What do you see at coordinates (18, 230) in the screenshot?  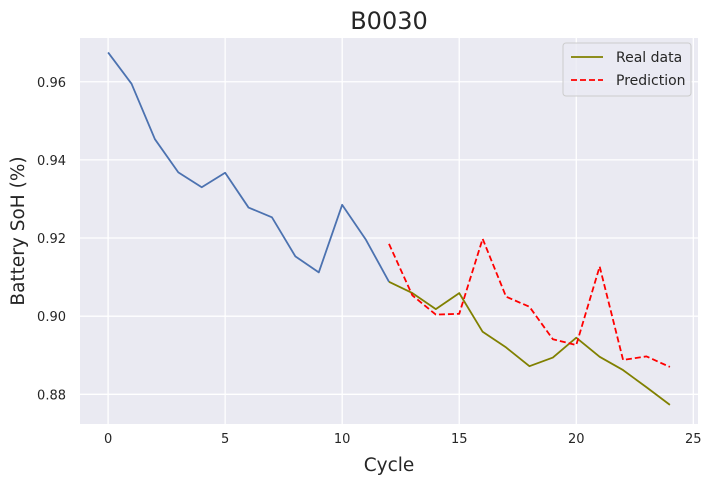 I see `y-axis-label: Battery SoH (%)` at bounding box center [18, 230].